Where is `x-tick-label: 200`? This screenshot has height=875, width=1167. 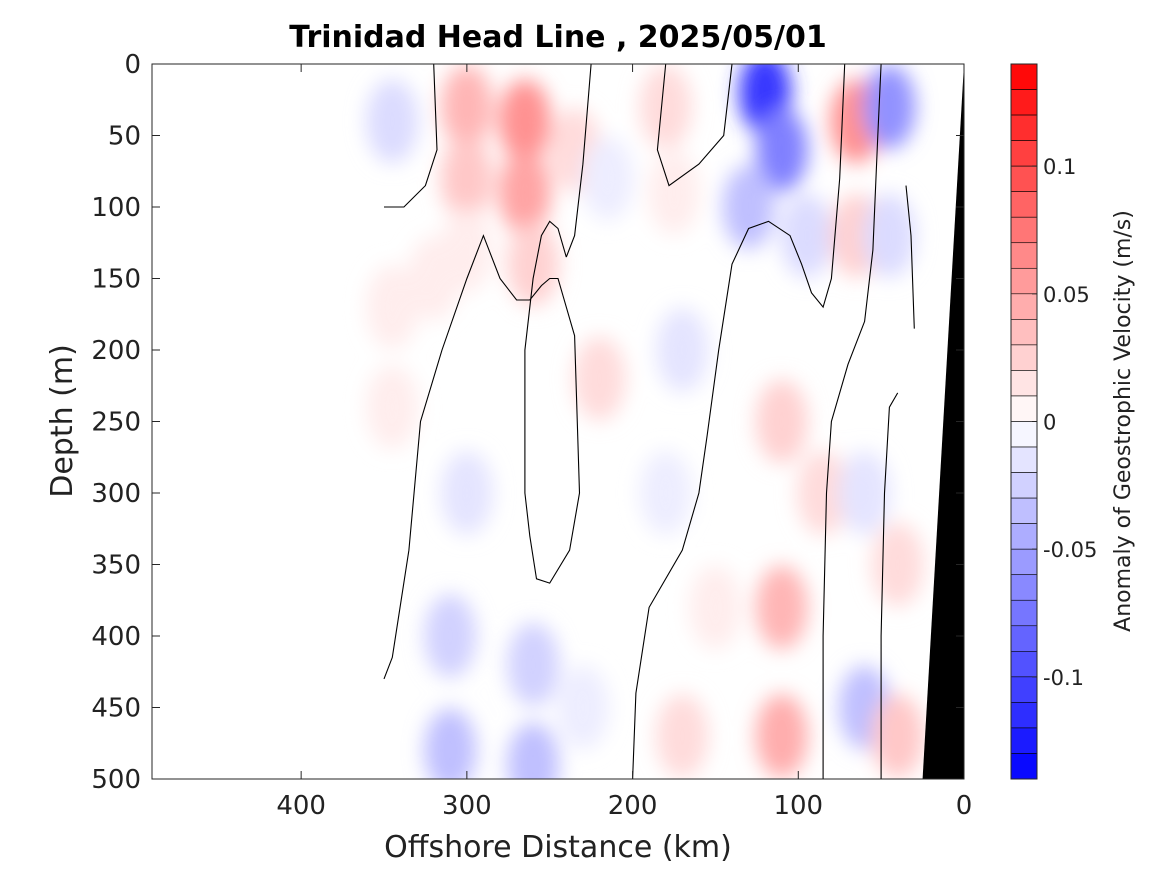 x-tick-label: 200 is located at coordinates (633, 806).